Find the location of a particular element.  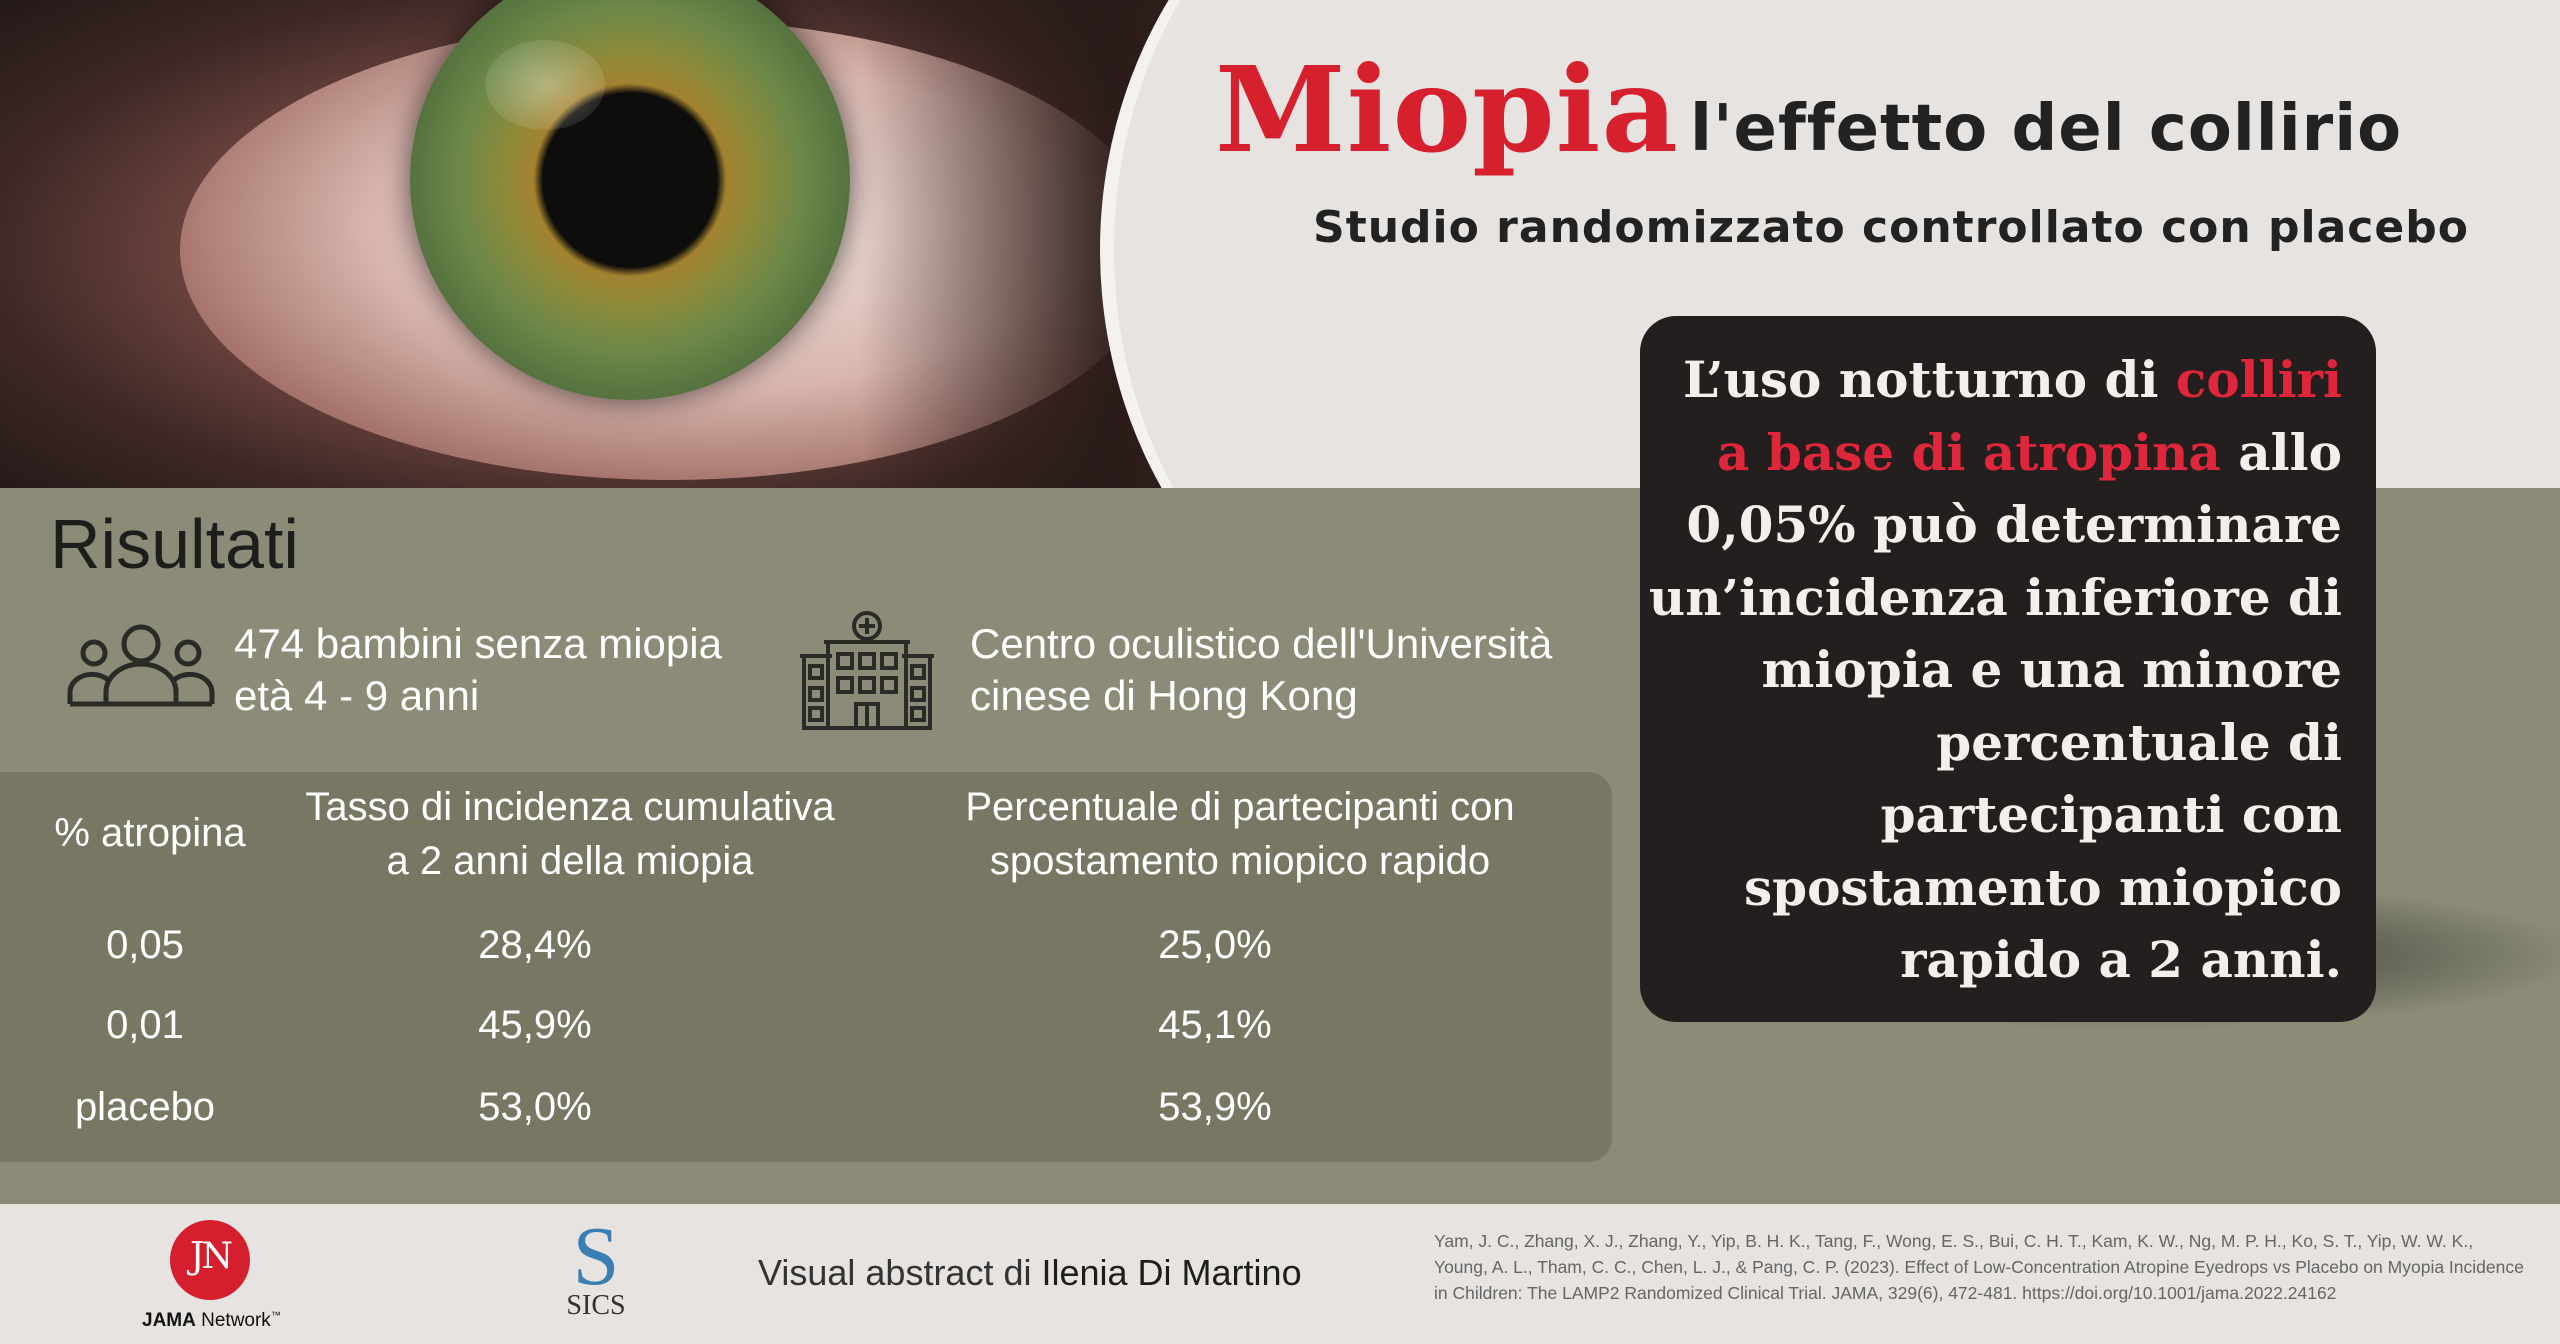

footer is located at coordinates (1280, 1274).